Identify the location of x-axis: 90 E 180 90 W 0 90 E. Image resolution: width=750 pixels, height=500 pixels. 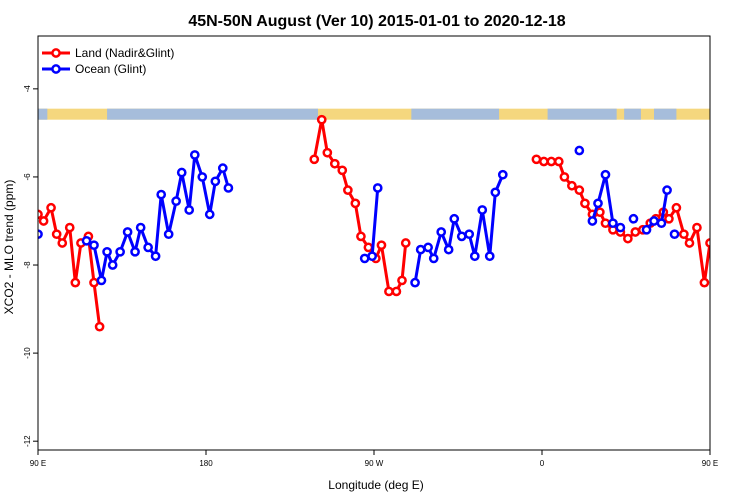
(374, 459).